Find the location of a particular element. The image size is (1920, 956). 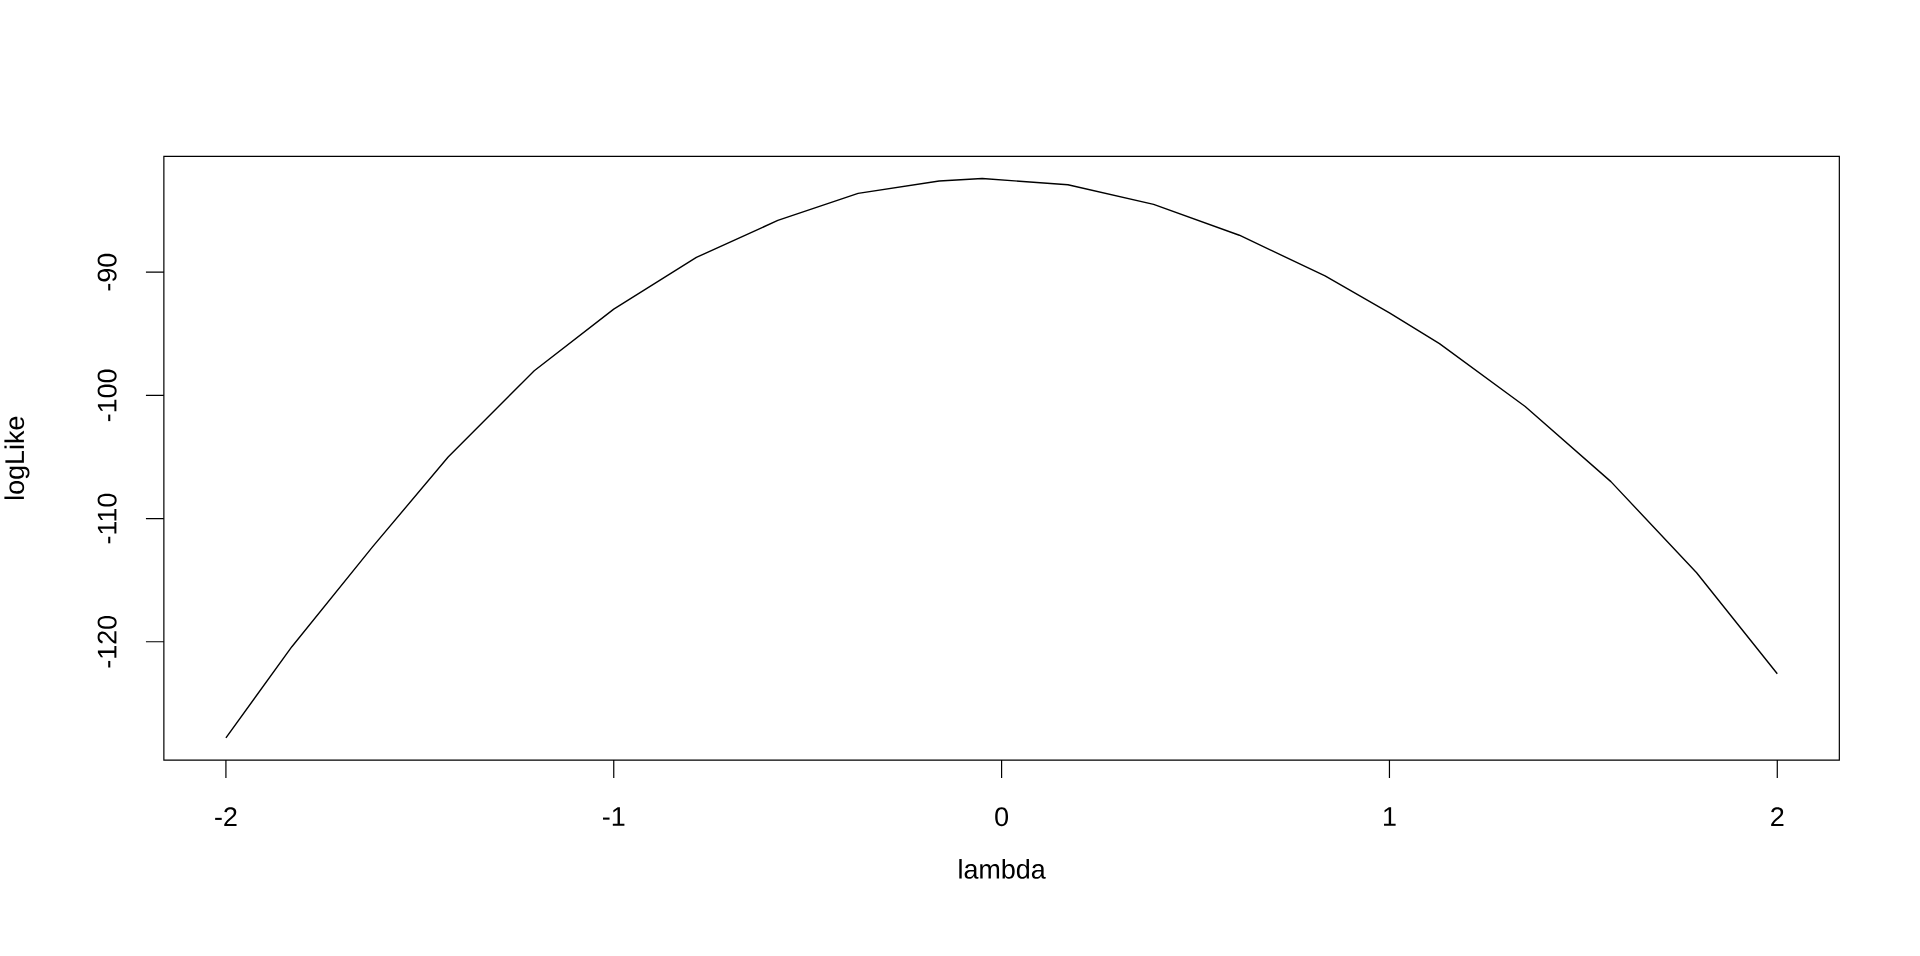

y-tick-label: -100 is located at coordinates (107, 395).